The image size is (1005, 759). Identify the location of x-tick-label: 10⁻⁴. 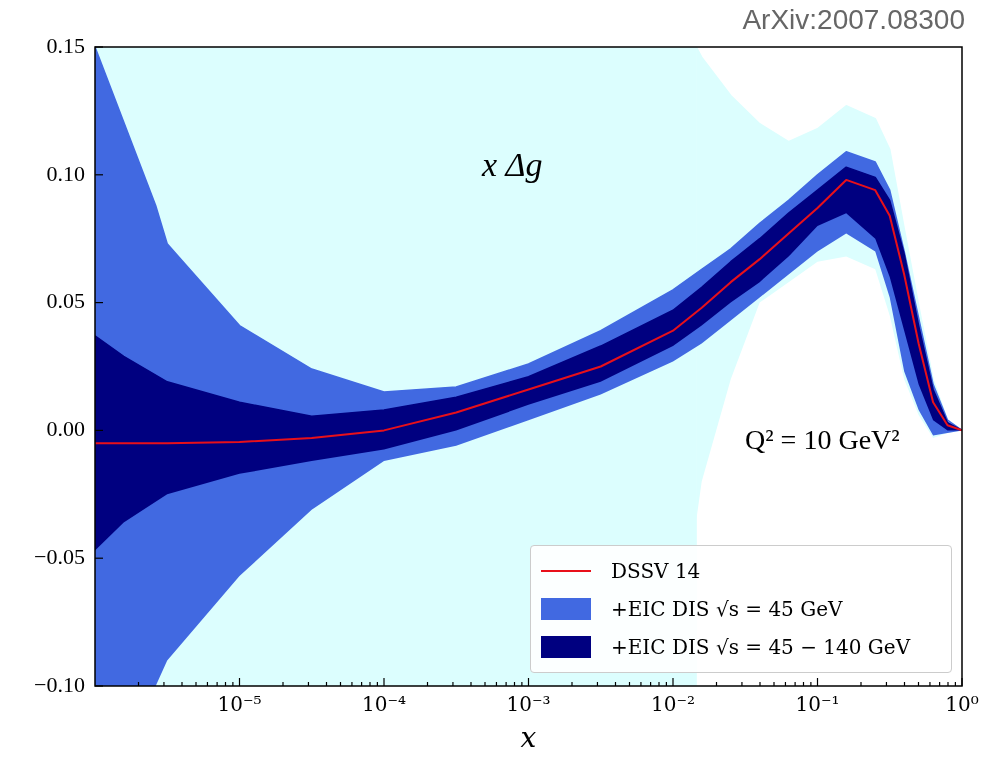
(384, 704).